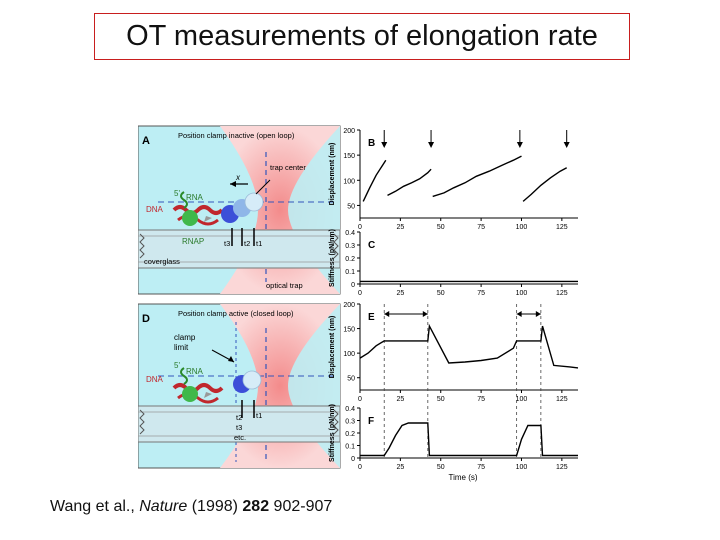  What do you see at coordinates (332, 258) in the screenshot?
I see `panel-c-y-label: Stiffness (pN/nm)` at bounding box center [332, 258].